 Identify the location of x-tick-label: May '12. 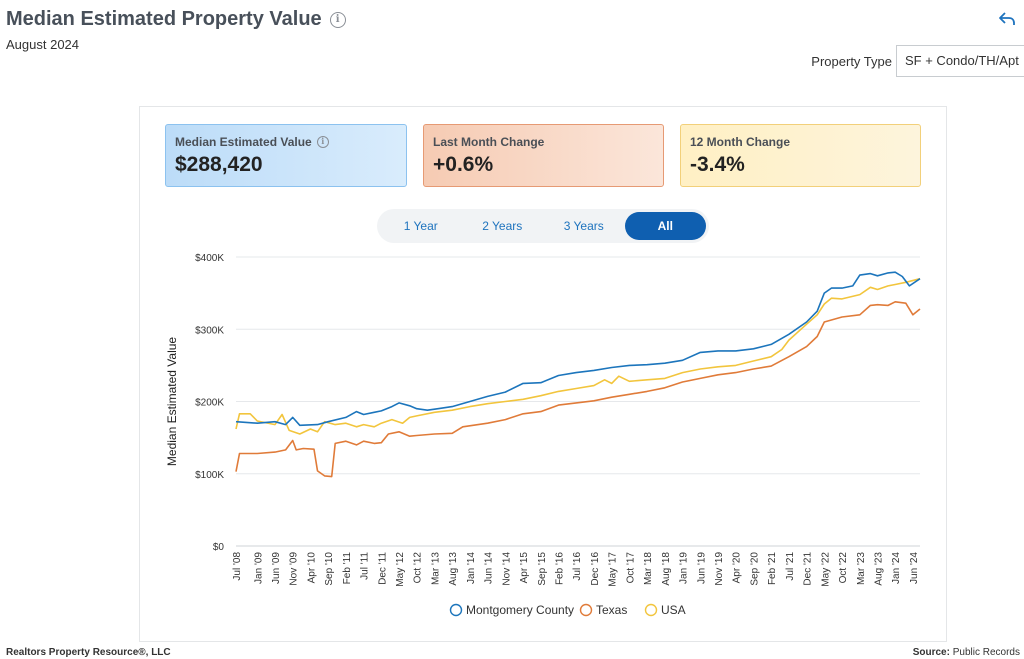
(400, 569).